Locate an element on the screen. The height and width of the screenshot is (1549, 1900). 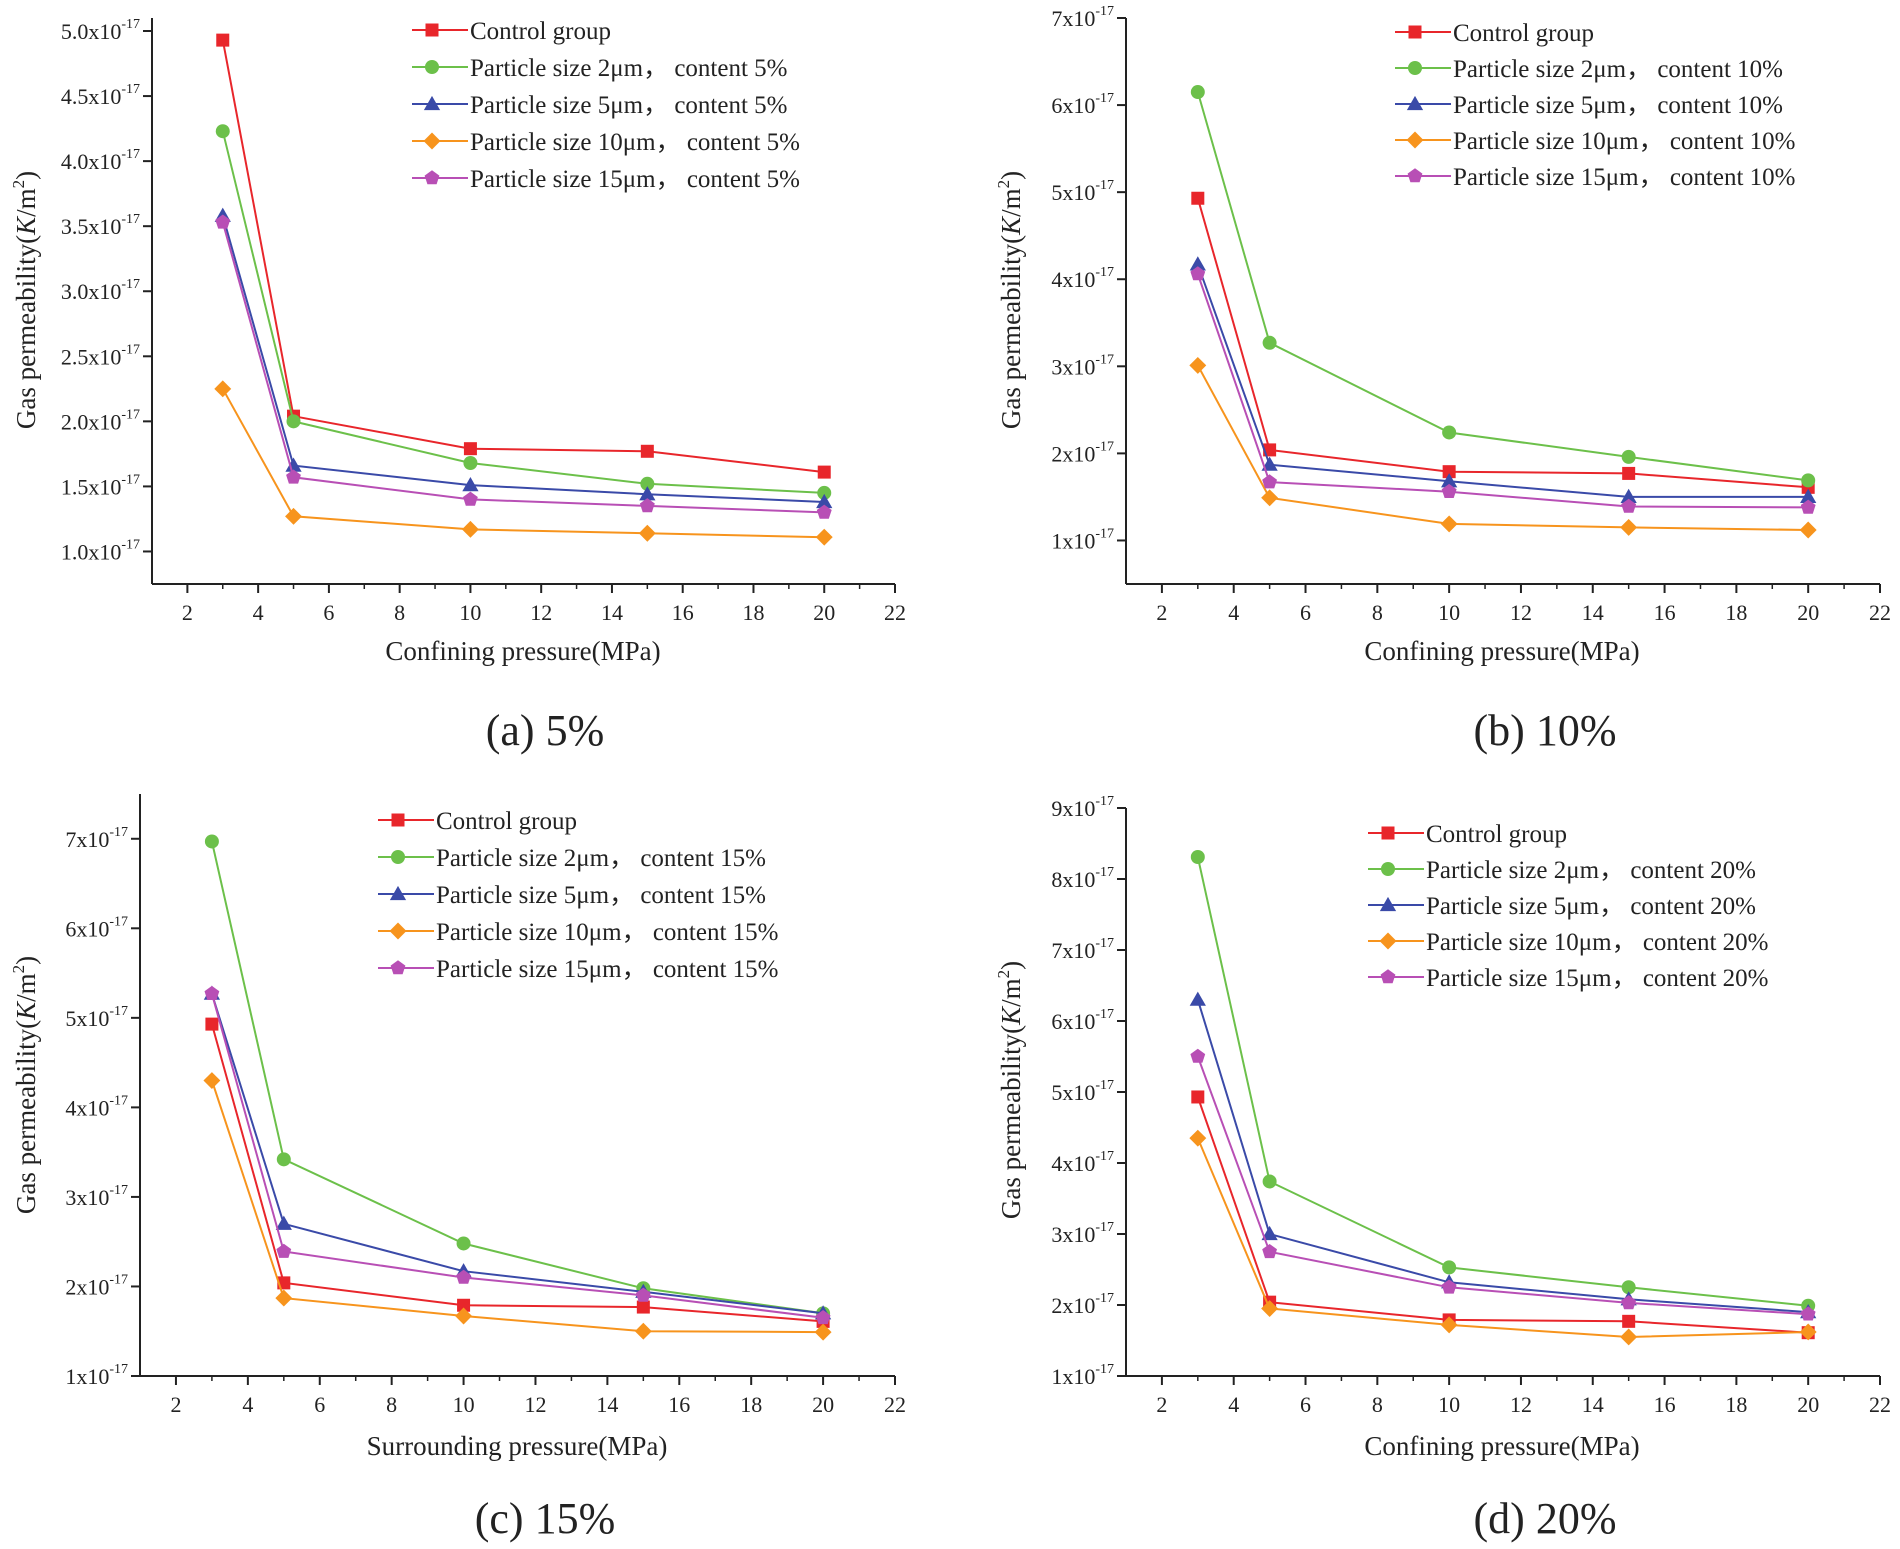
panel-caption: (d) 20% is located at coordinates (1545, 1518).